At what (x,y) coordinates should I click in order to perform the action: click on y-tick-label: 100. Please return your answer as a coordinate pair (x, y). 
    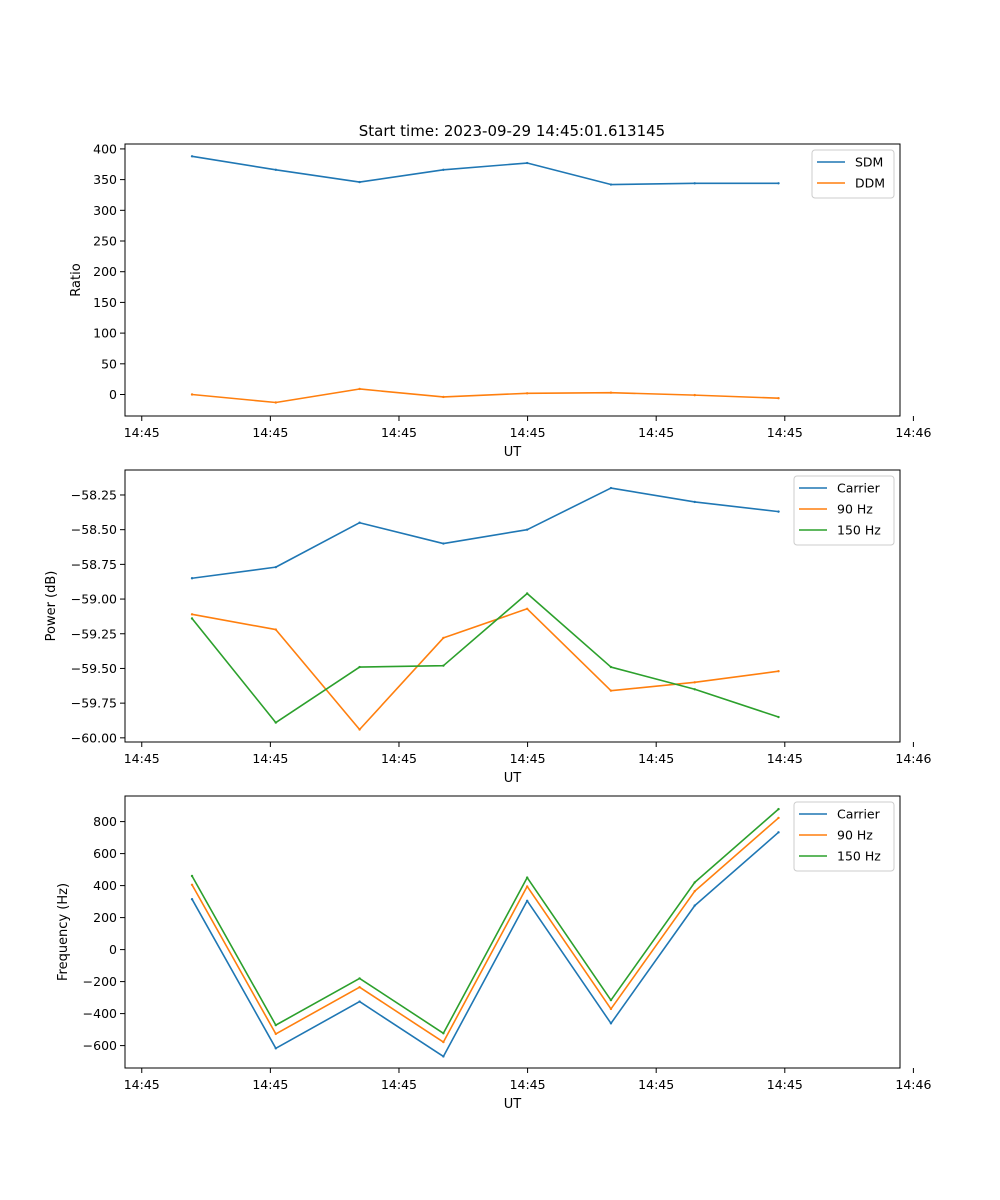
    Looking at the image, I should click on (105, 333).